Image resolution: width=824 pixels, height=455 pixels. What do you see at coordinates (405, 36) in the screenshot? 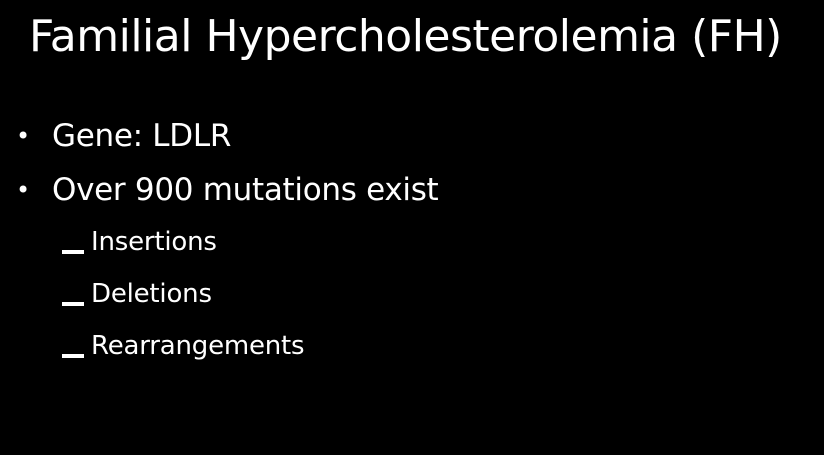
I see `slide-title: Familial Hypercholesterolemia (FH)` at bounding box center [405, 36].